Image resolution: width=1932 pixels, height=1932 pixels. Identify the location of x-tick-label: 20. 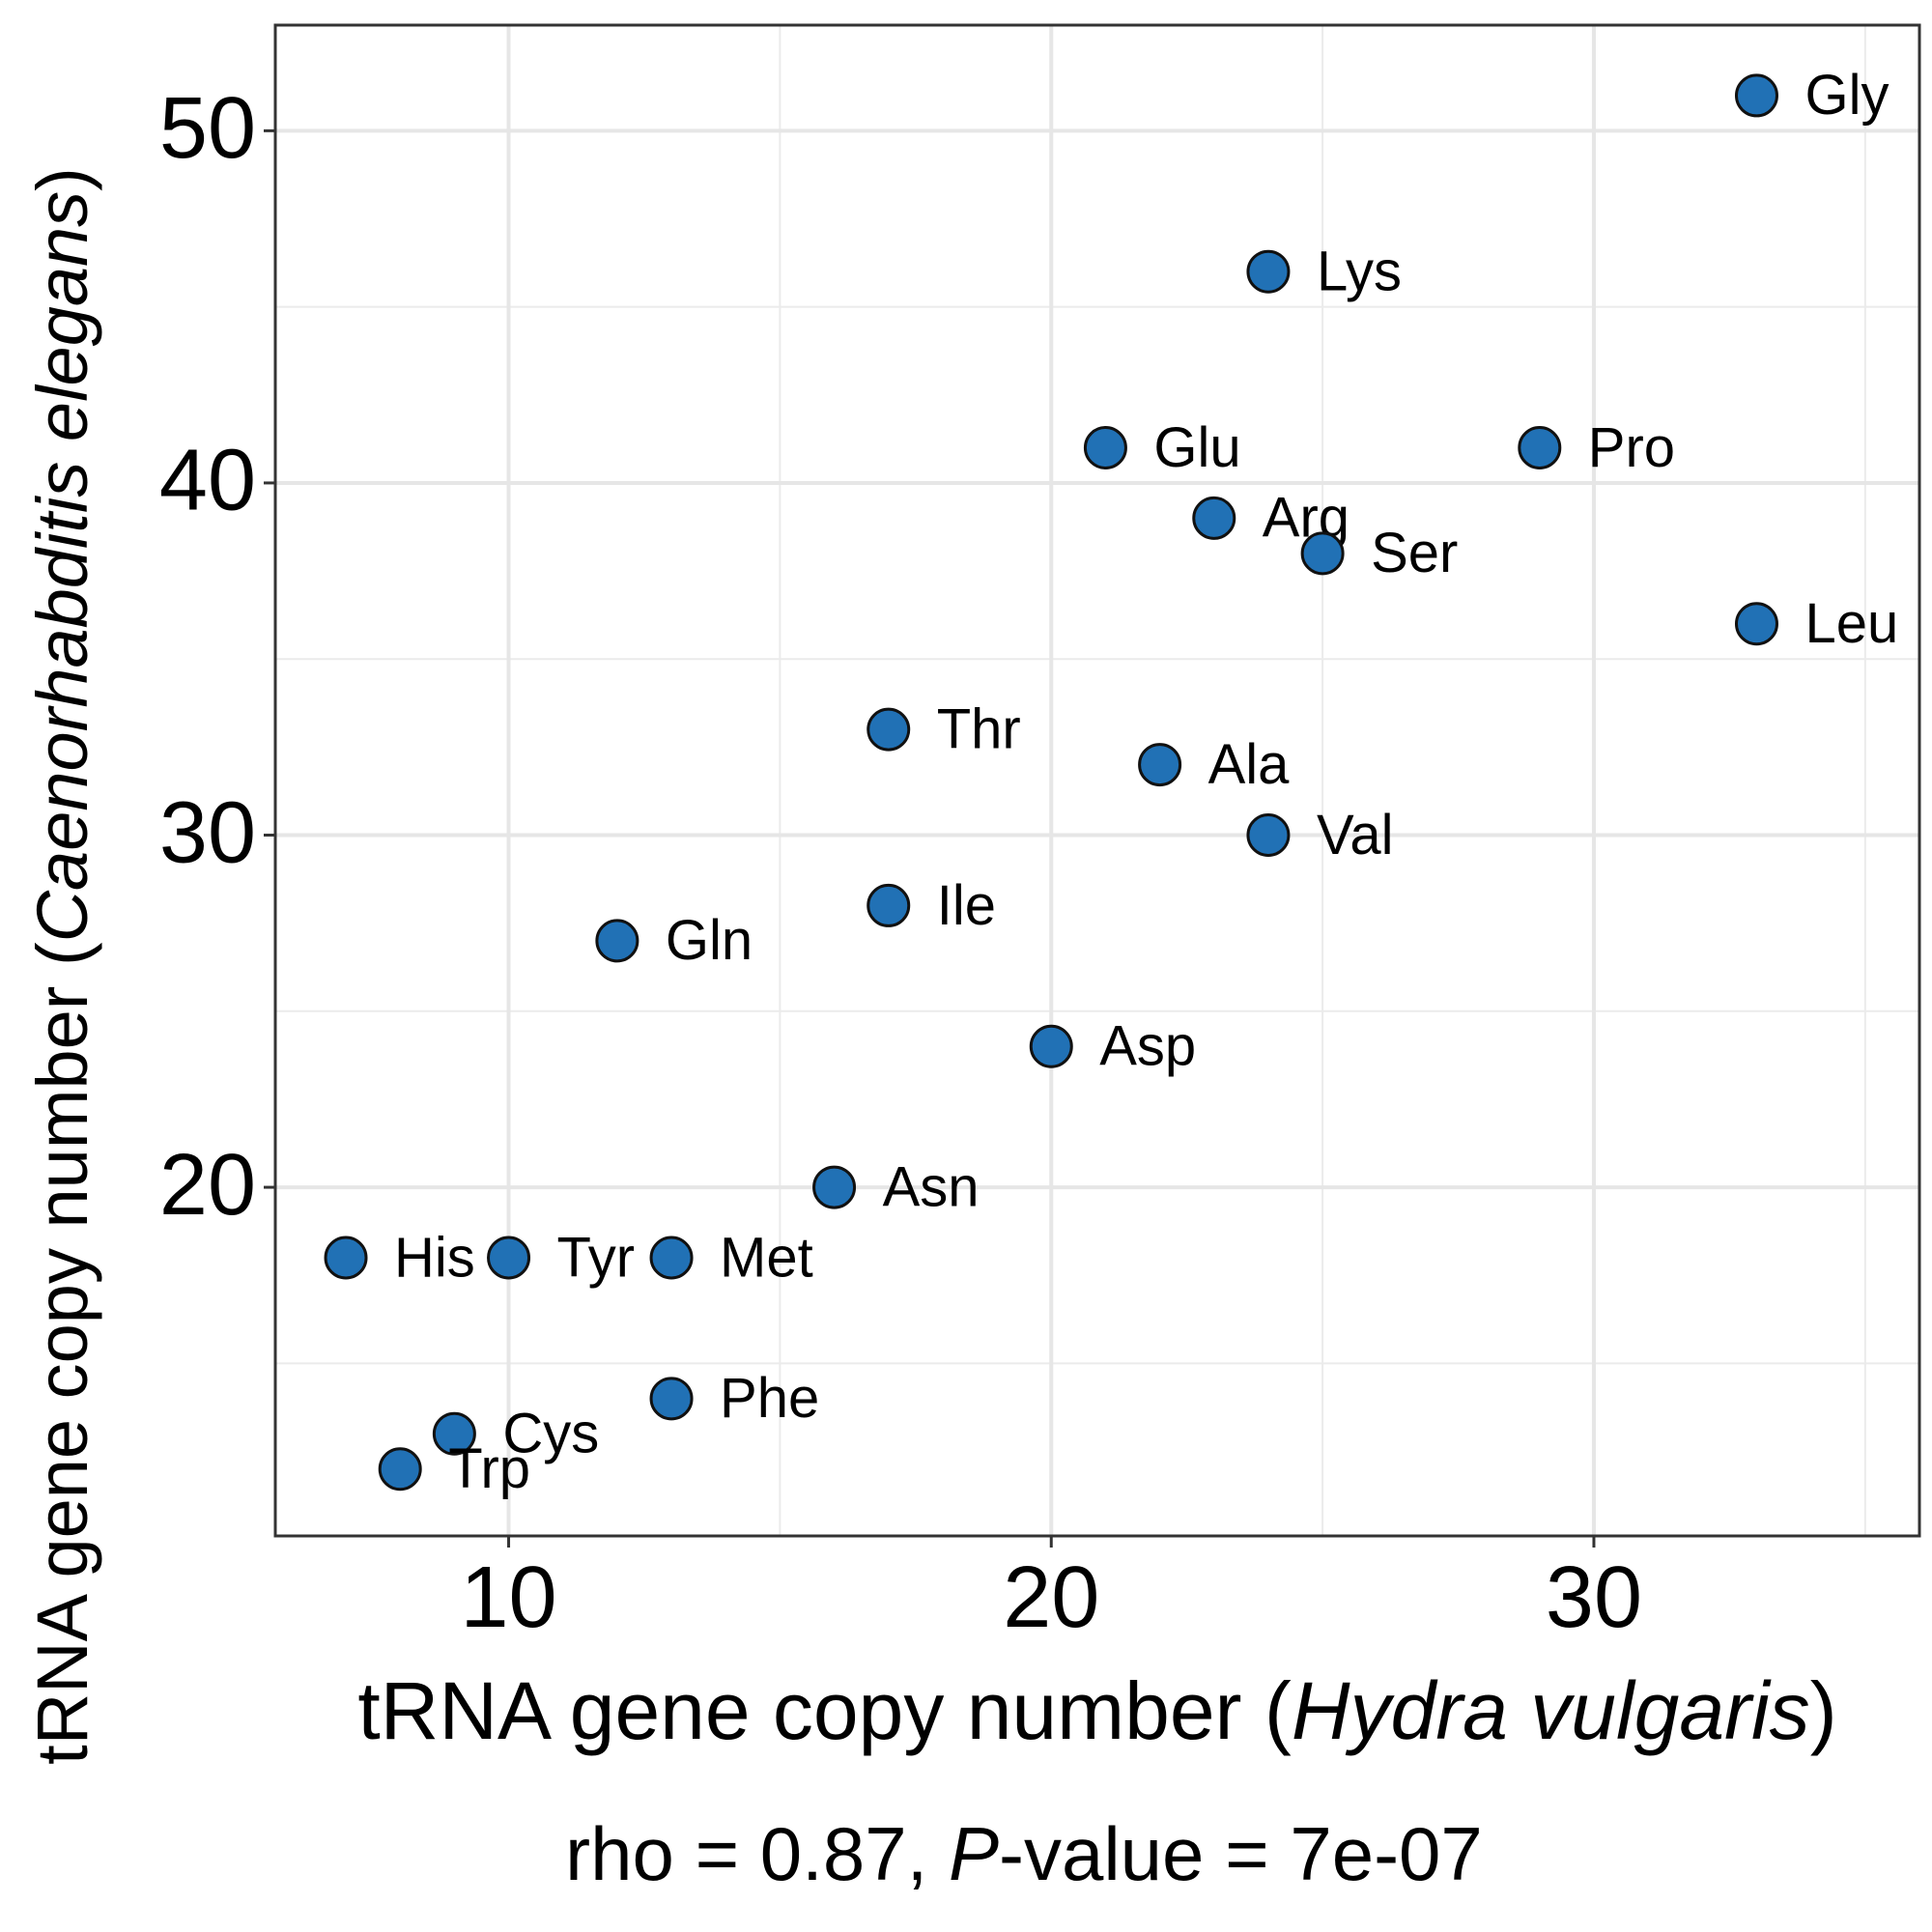
(1051, 1597).